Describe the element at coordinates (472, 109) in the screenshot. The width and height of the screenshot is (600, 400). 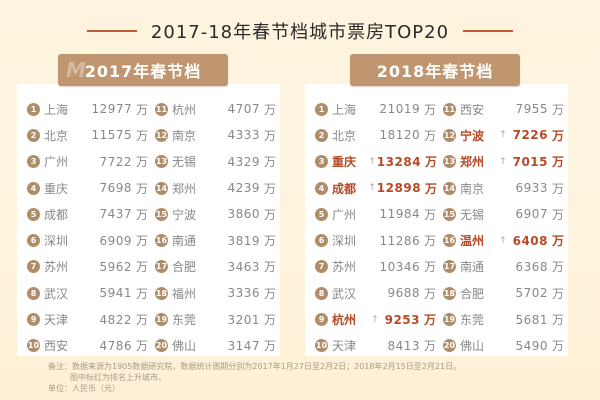
I see `city-name: 西安` at that location.